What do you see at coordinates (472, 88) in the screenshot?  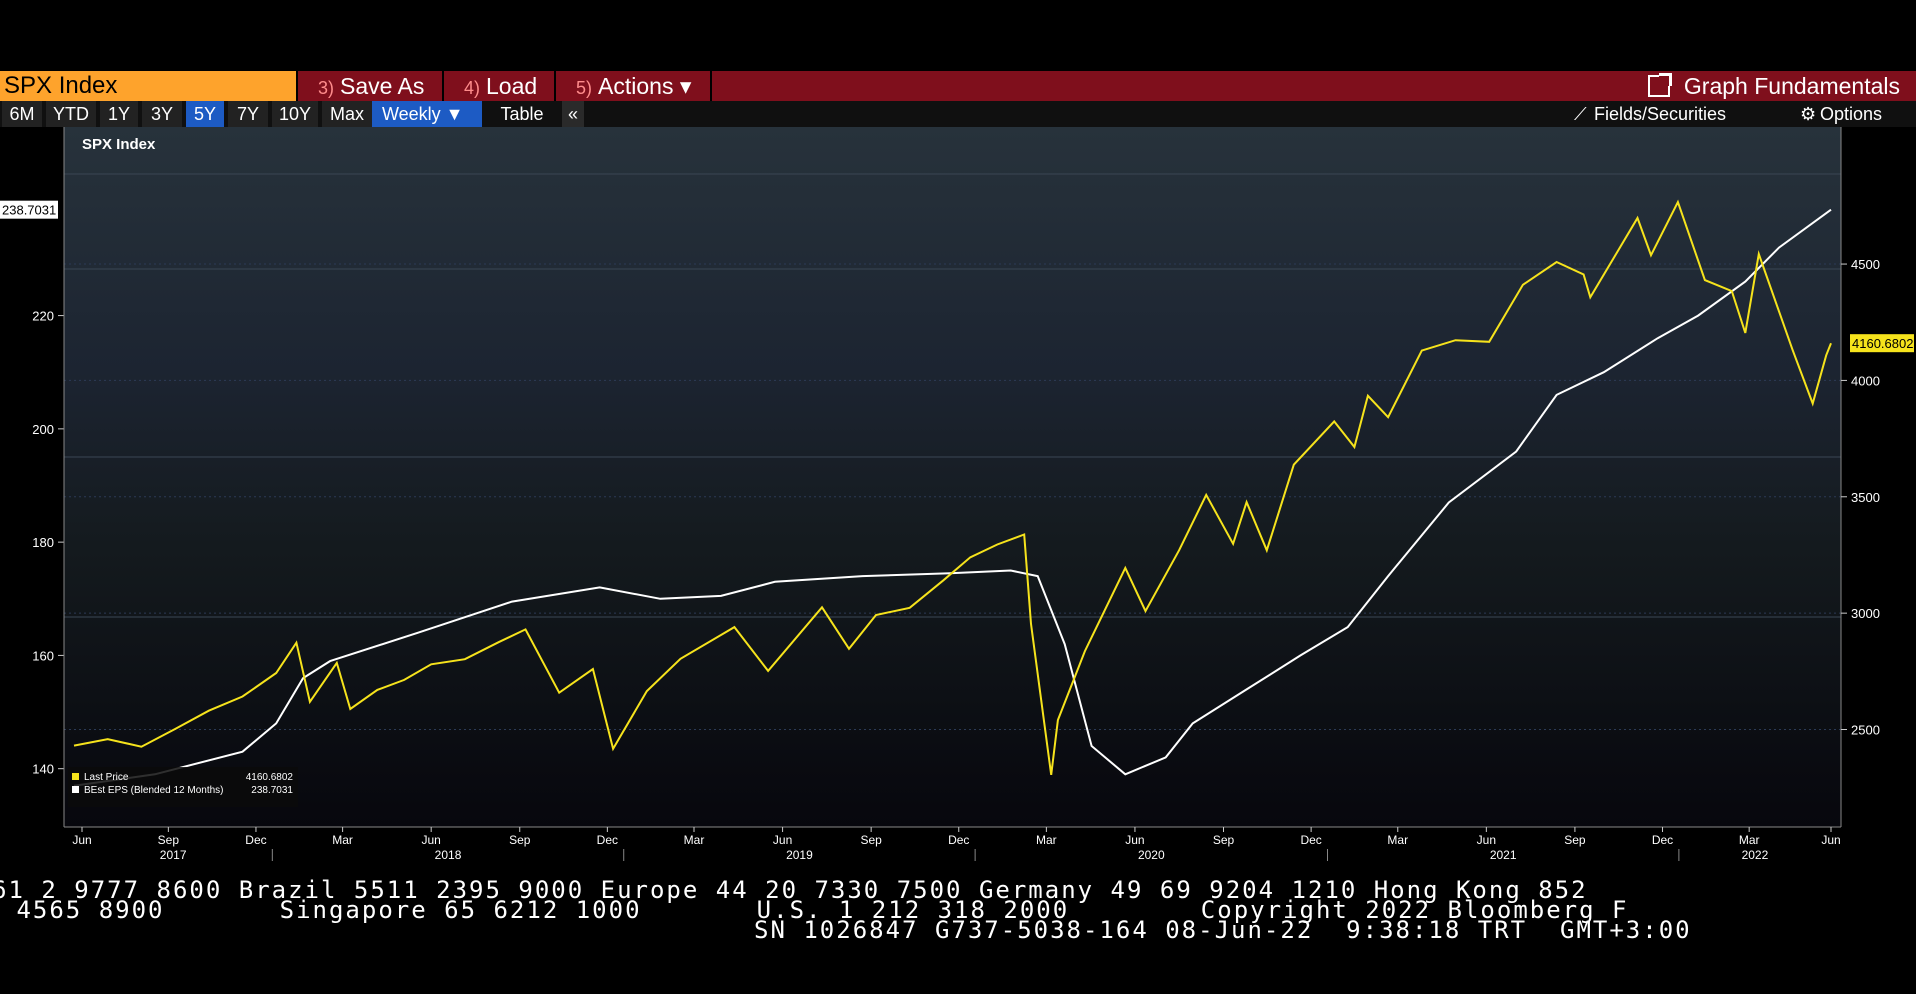 I see `load-num: 4)` at bounding box center [472, 88].